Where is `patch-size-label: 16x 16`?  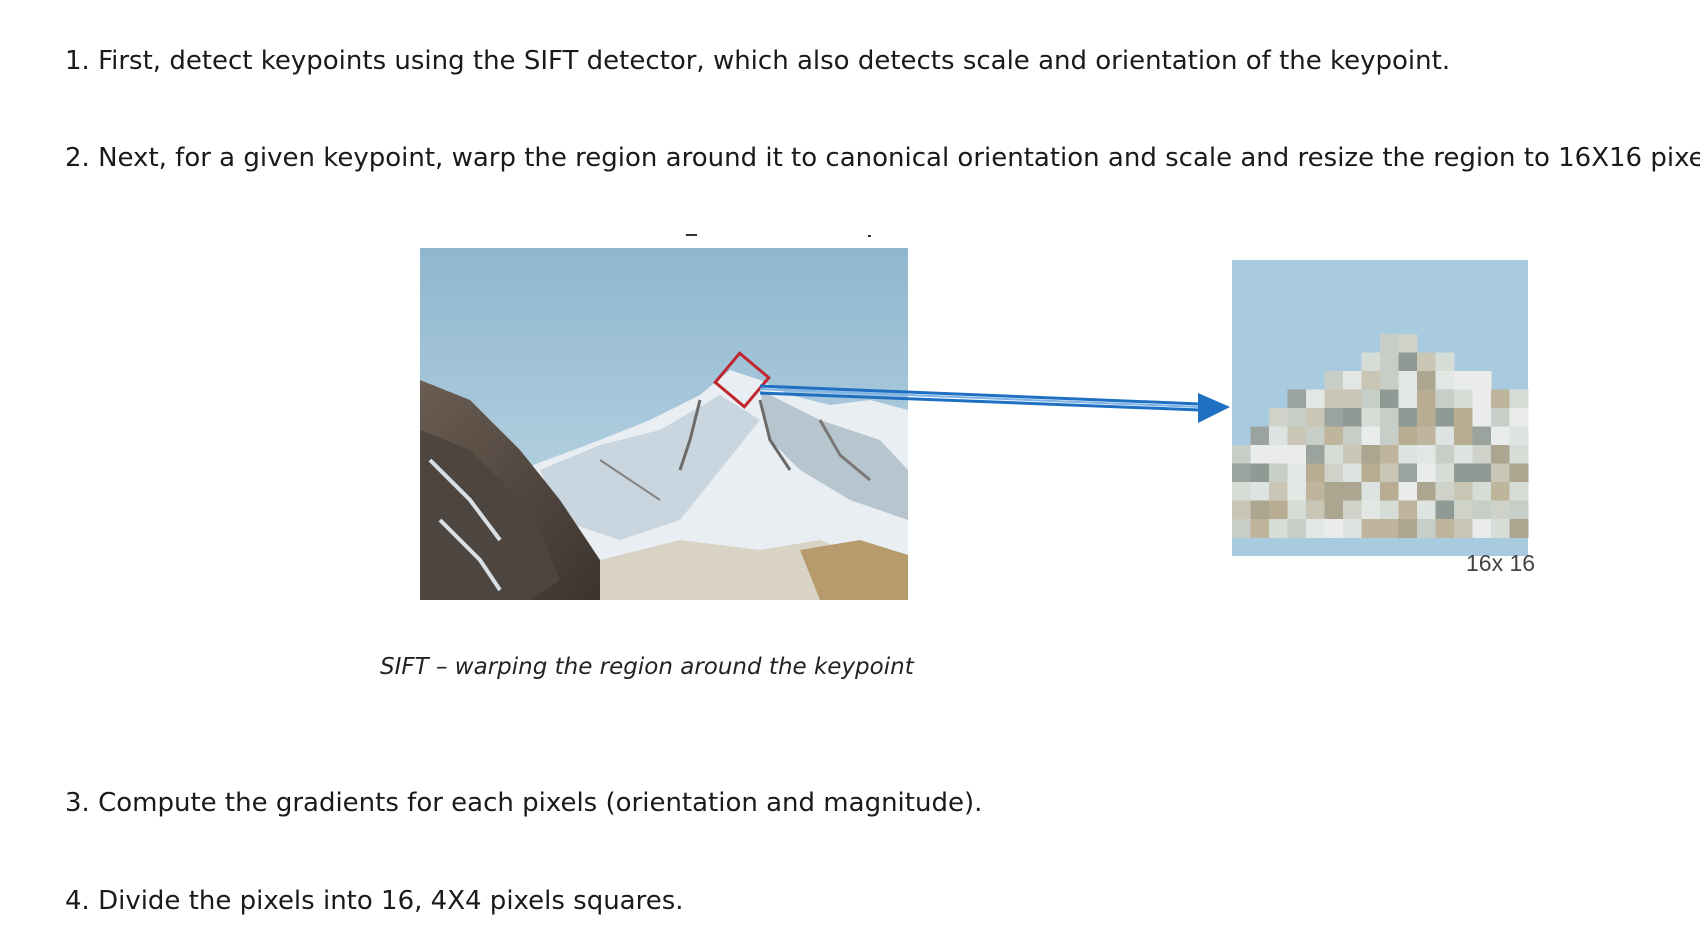
patch-size-label: 16x 16 is located at coordinates (1501, 563).